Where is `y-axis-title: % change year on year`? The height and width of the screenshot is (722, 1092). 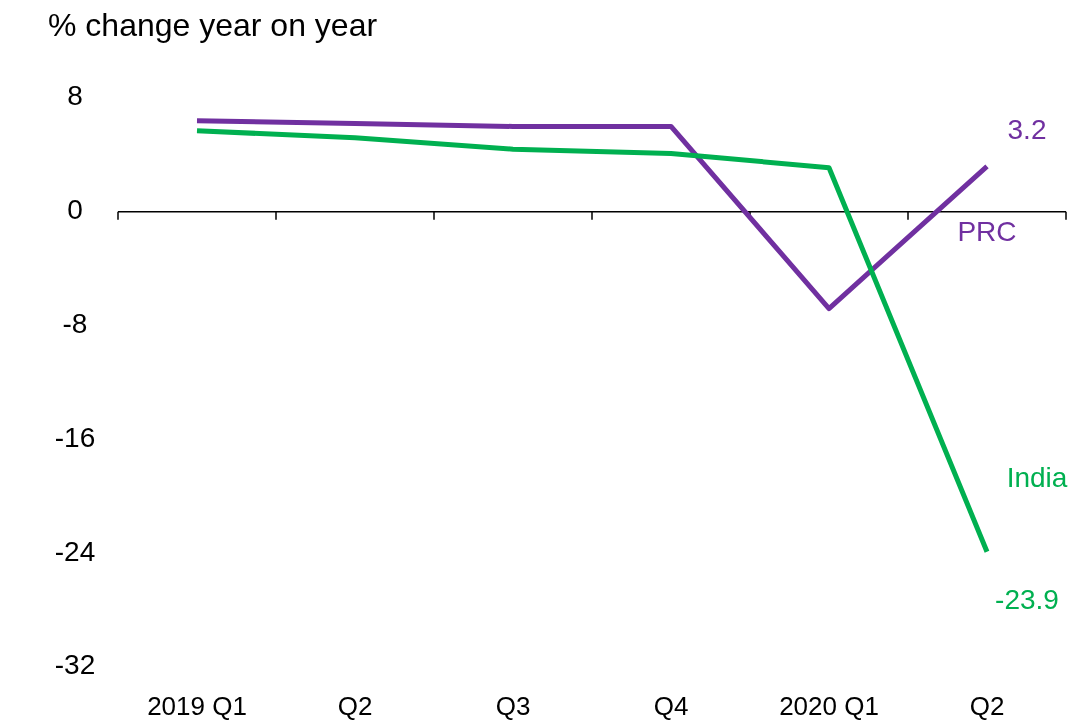
y-axis-title: % change year on year is located at coordinates (213, 25).